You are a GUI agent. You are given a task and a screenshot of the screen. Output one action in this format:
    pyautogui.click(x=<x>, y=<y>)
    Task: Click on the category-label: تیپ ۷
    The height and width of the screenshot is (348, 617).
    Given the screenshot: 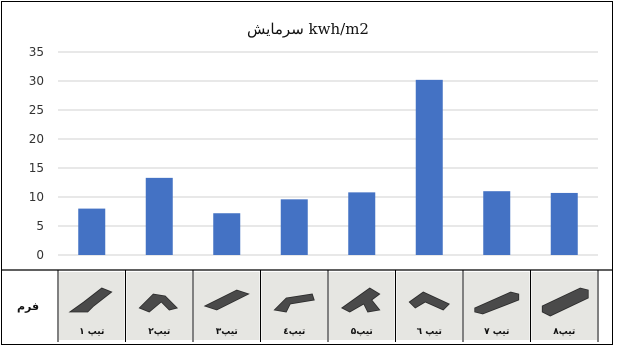 What is the action you would take?
    pyautogui.click(x=496, y=332)
    